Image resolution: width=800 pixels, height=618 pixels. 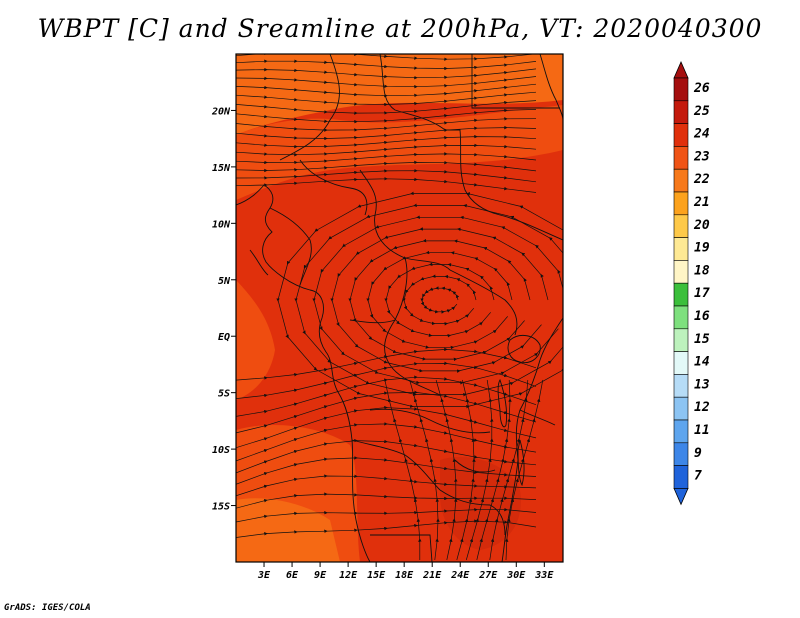 I want to click on longitude-axis: 3E 6E 9E 12E 15E 18E 21E 24E 27E 30E 33E, so click(x=405, y=571).